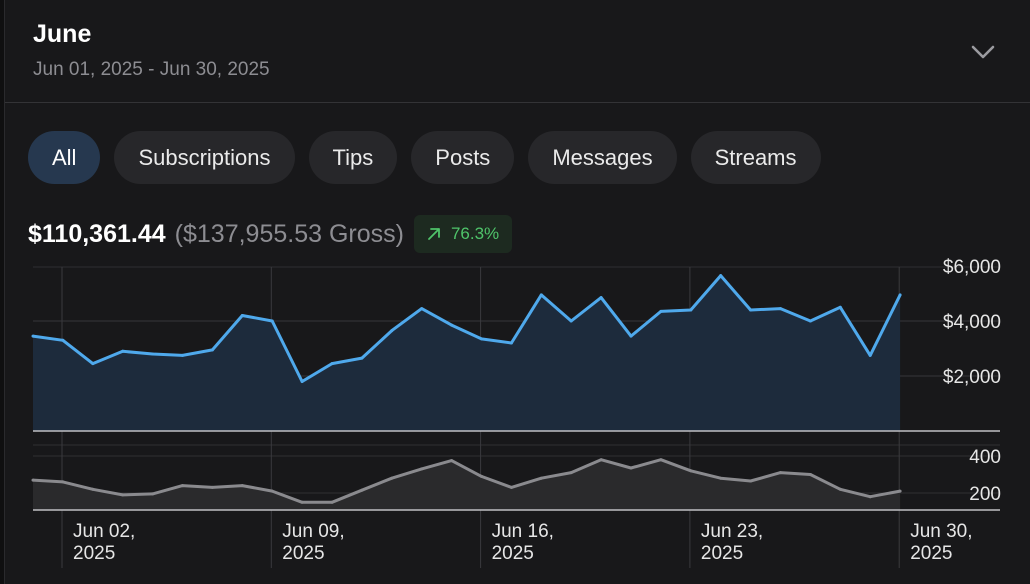  Describe the element at coordinates (313, 531) in the screenshot. I see `x-tick-label: Jun 09,` at that location.